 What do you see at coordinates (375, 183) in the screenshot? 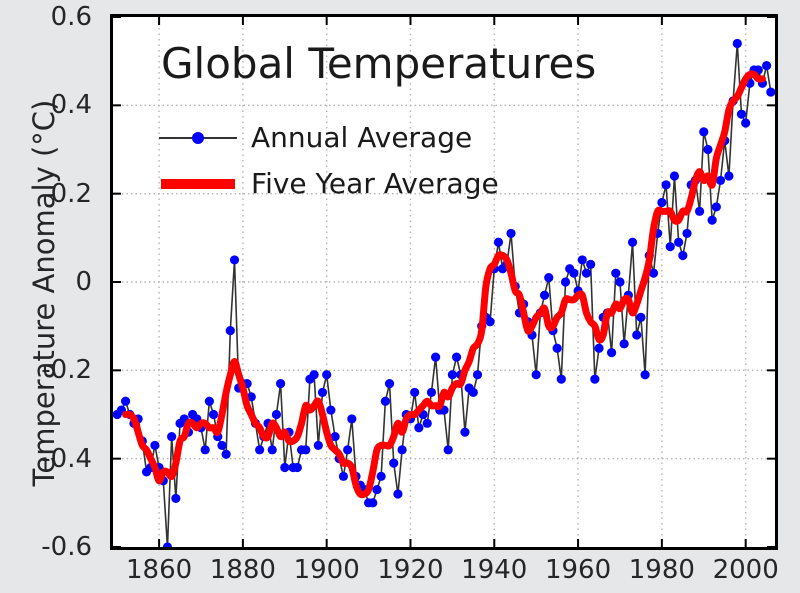
I see `legend-label-five-year-average: Five Year Average` at bounding box center [375, 183].